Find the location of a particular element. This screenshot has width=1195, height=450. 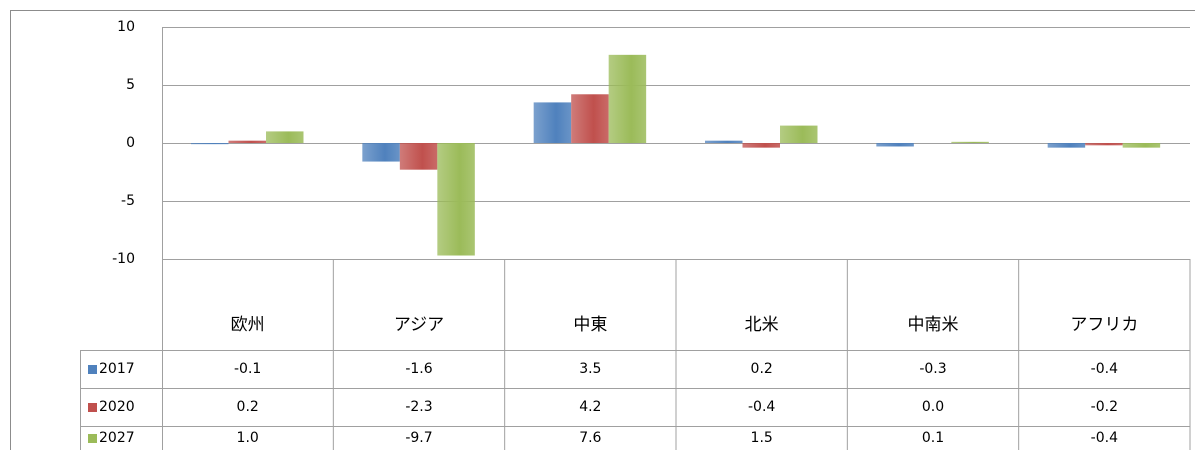

table-value: 0.0 is located at coordinates (933, 407).